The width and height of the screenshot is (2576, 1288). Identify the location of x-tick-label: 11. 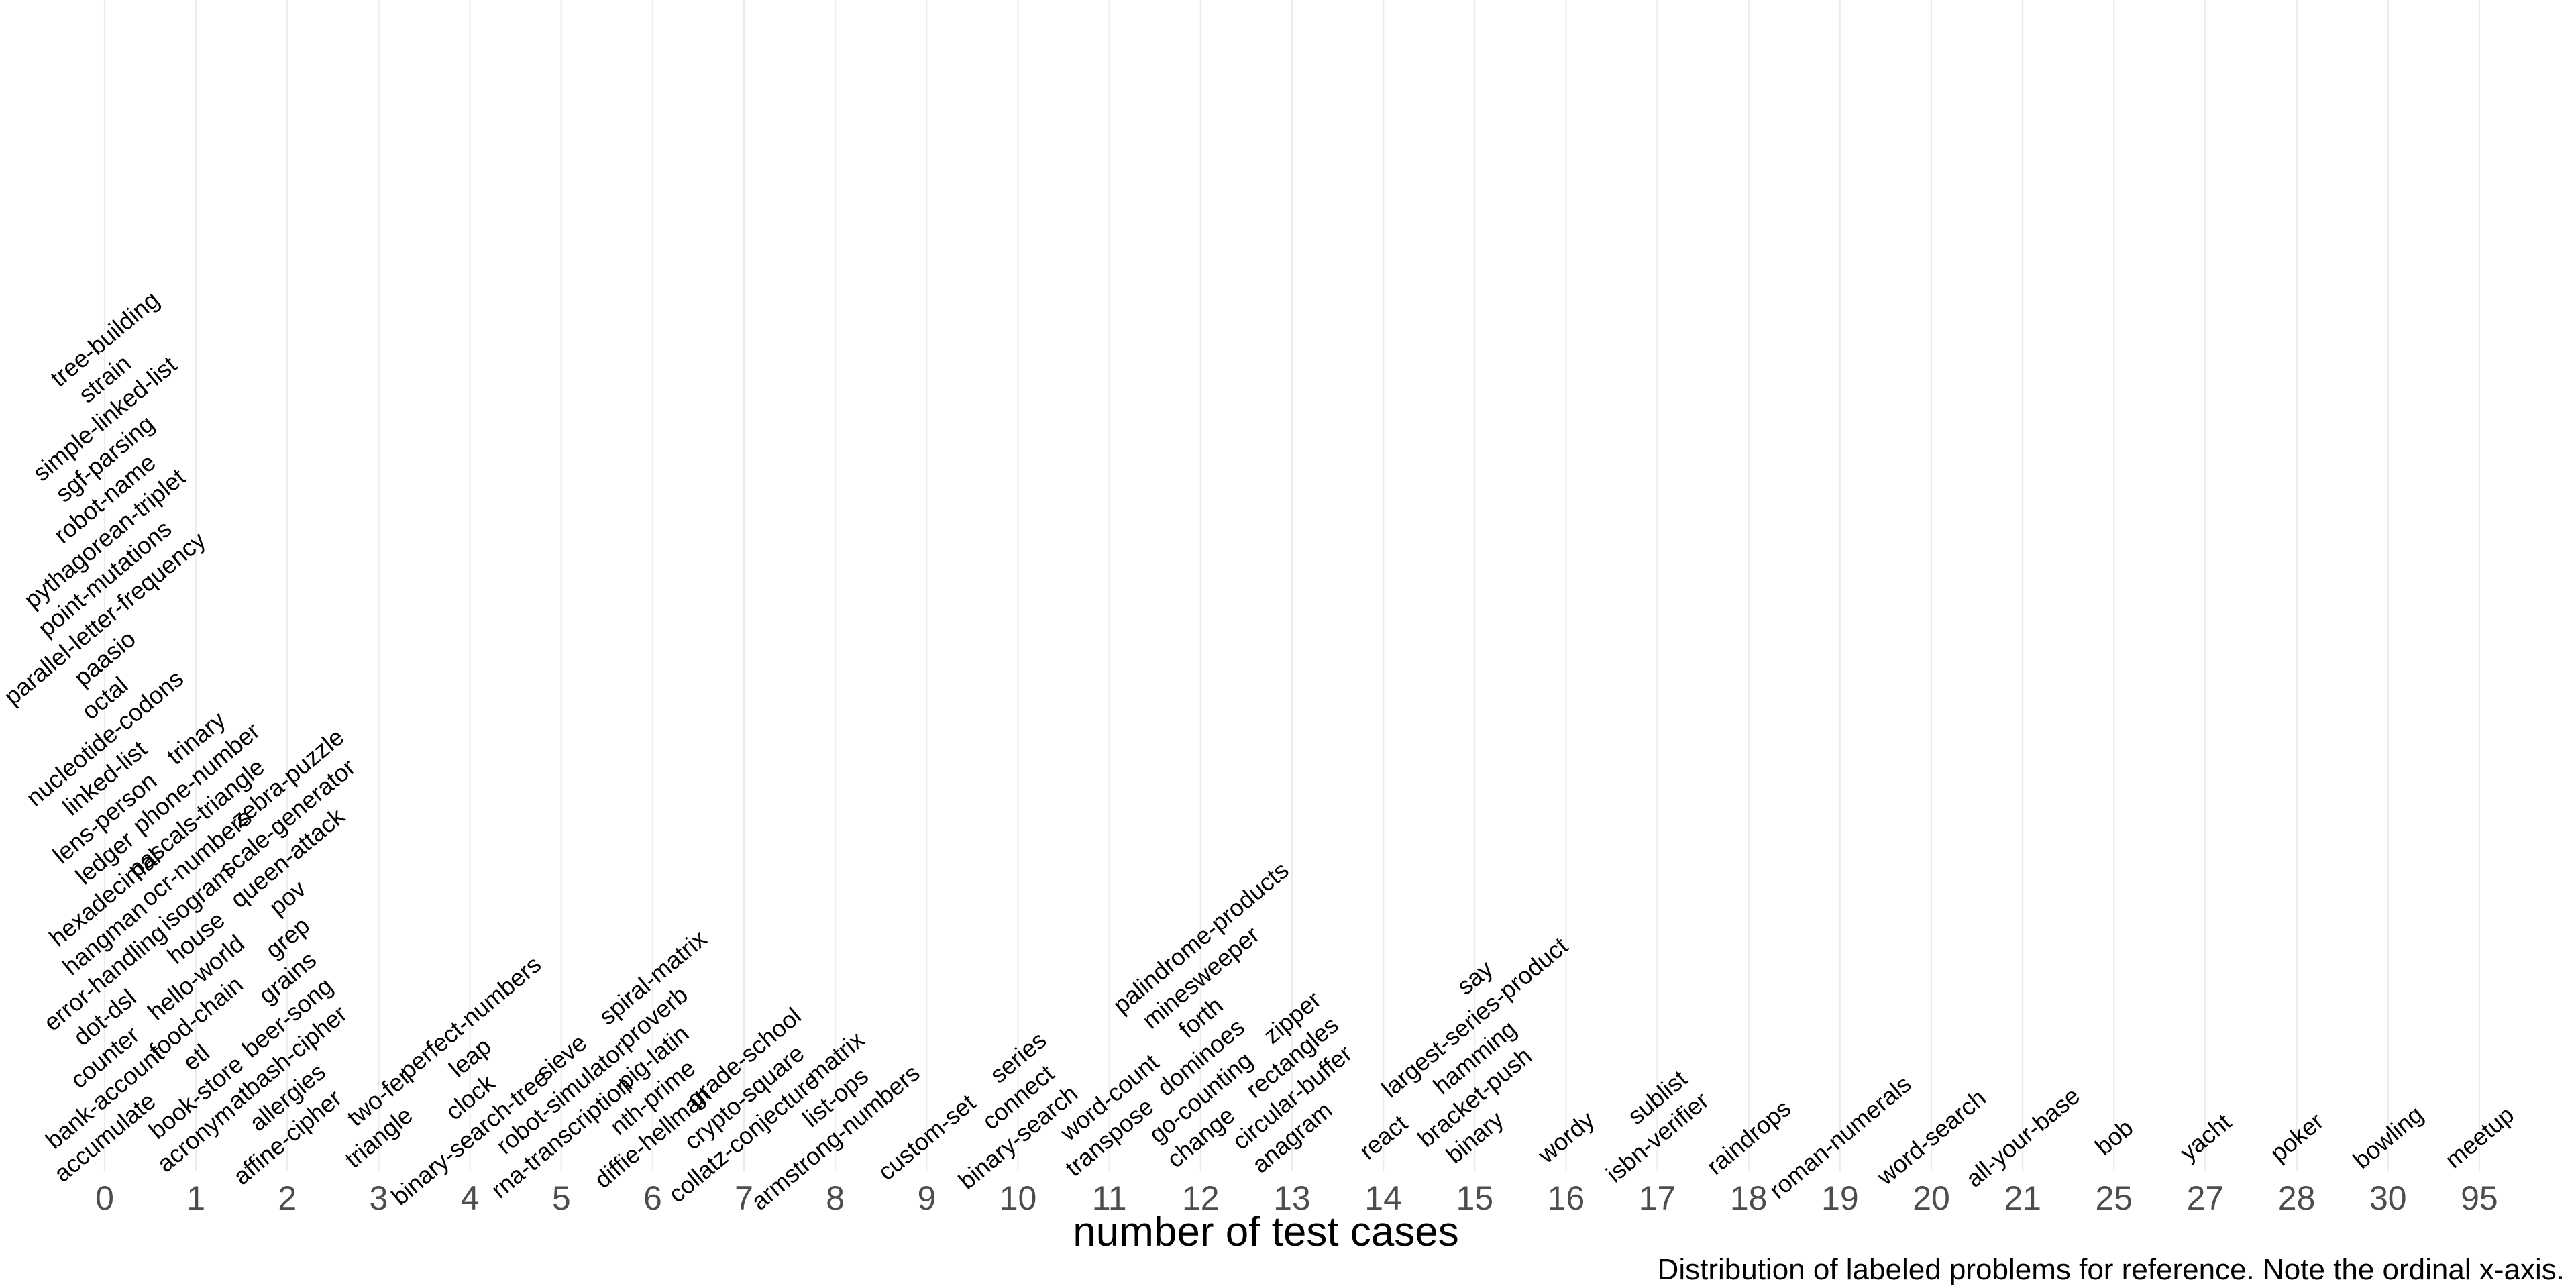
(1109, 1198).